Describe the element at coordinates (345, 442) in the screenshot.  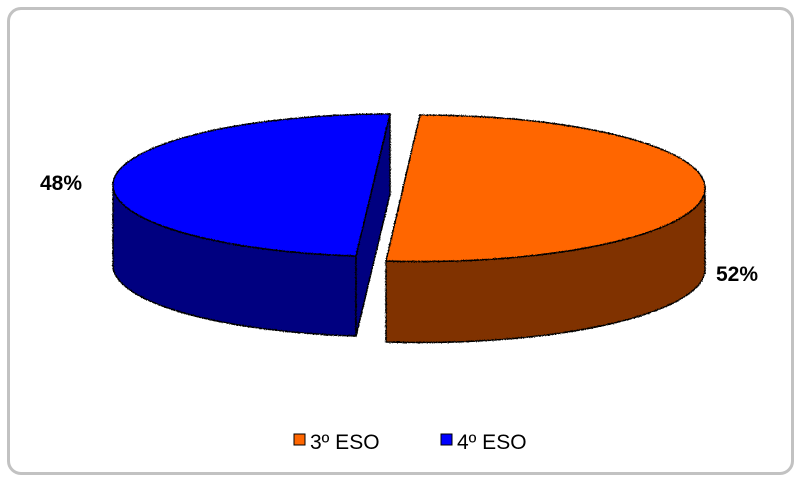
I see `legend-label-3-eso: 3º ESO` at that location.